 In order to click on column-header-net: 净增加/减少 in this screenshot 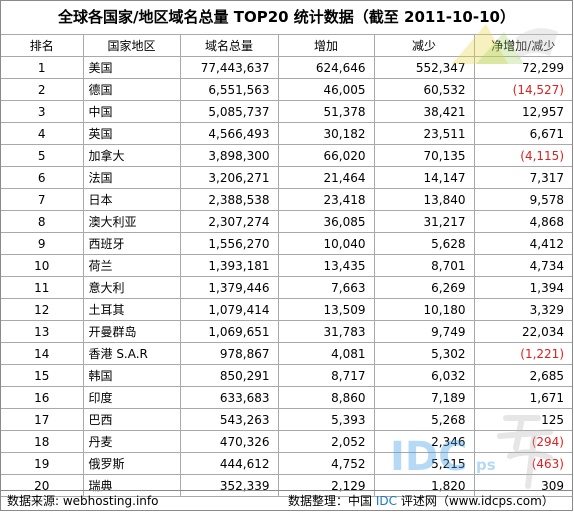, I will do `click(522, 45)`.